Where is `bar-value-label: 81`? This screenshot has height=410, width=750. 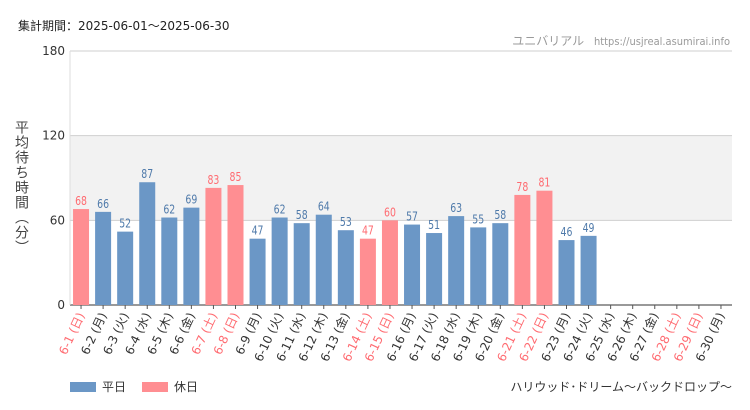
bar-value-label: 81 is located at coordinates (544, 183).